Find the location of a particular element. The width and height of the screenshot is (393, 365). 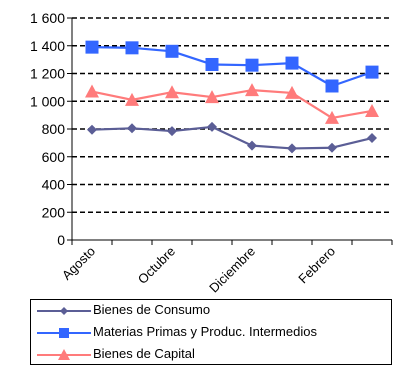

y-tick-label: 600 is located at coordinates (54, 157).